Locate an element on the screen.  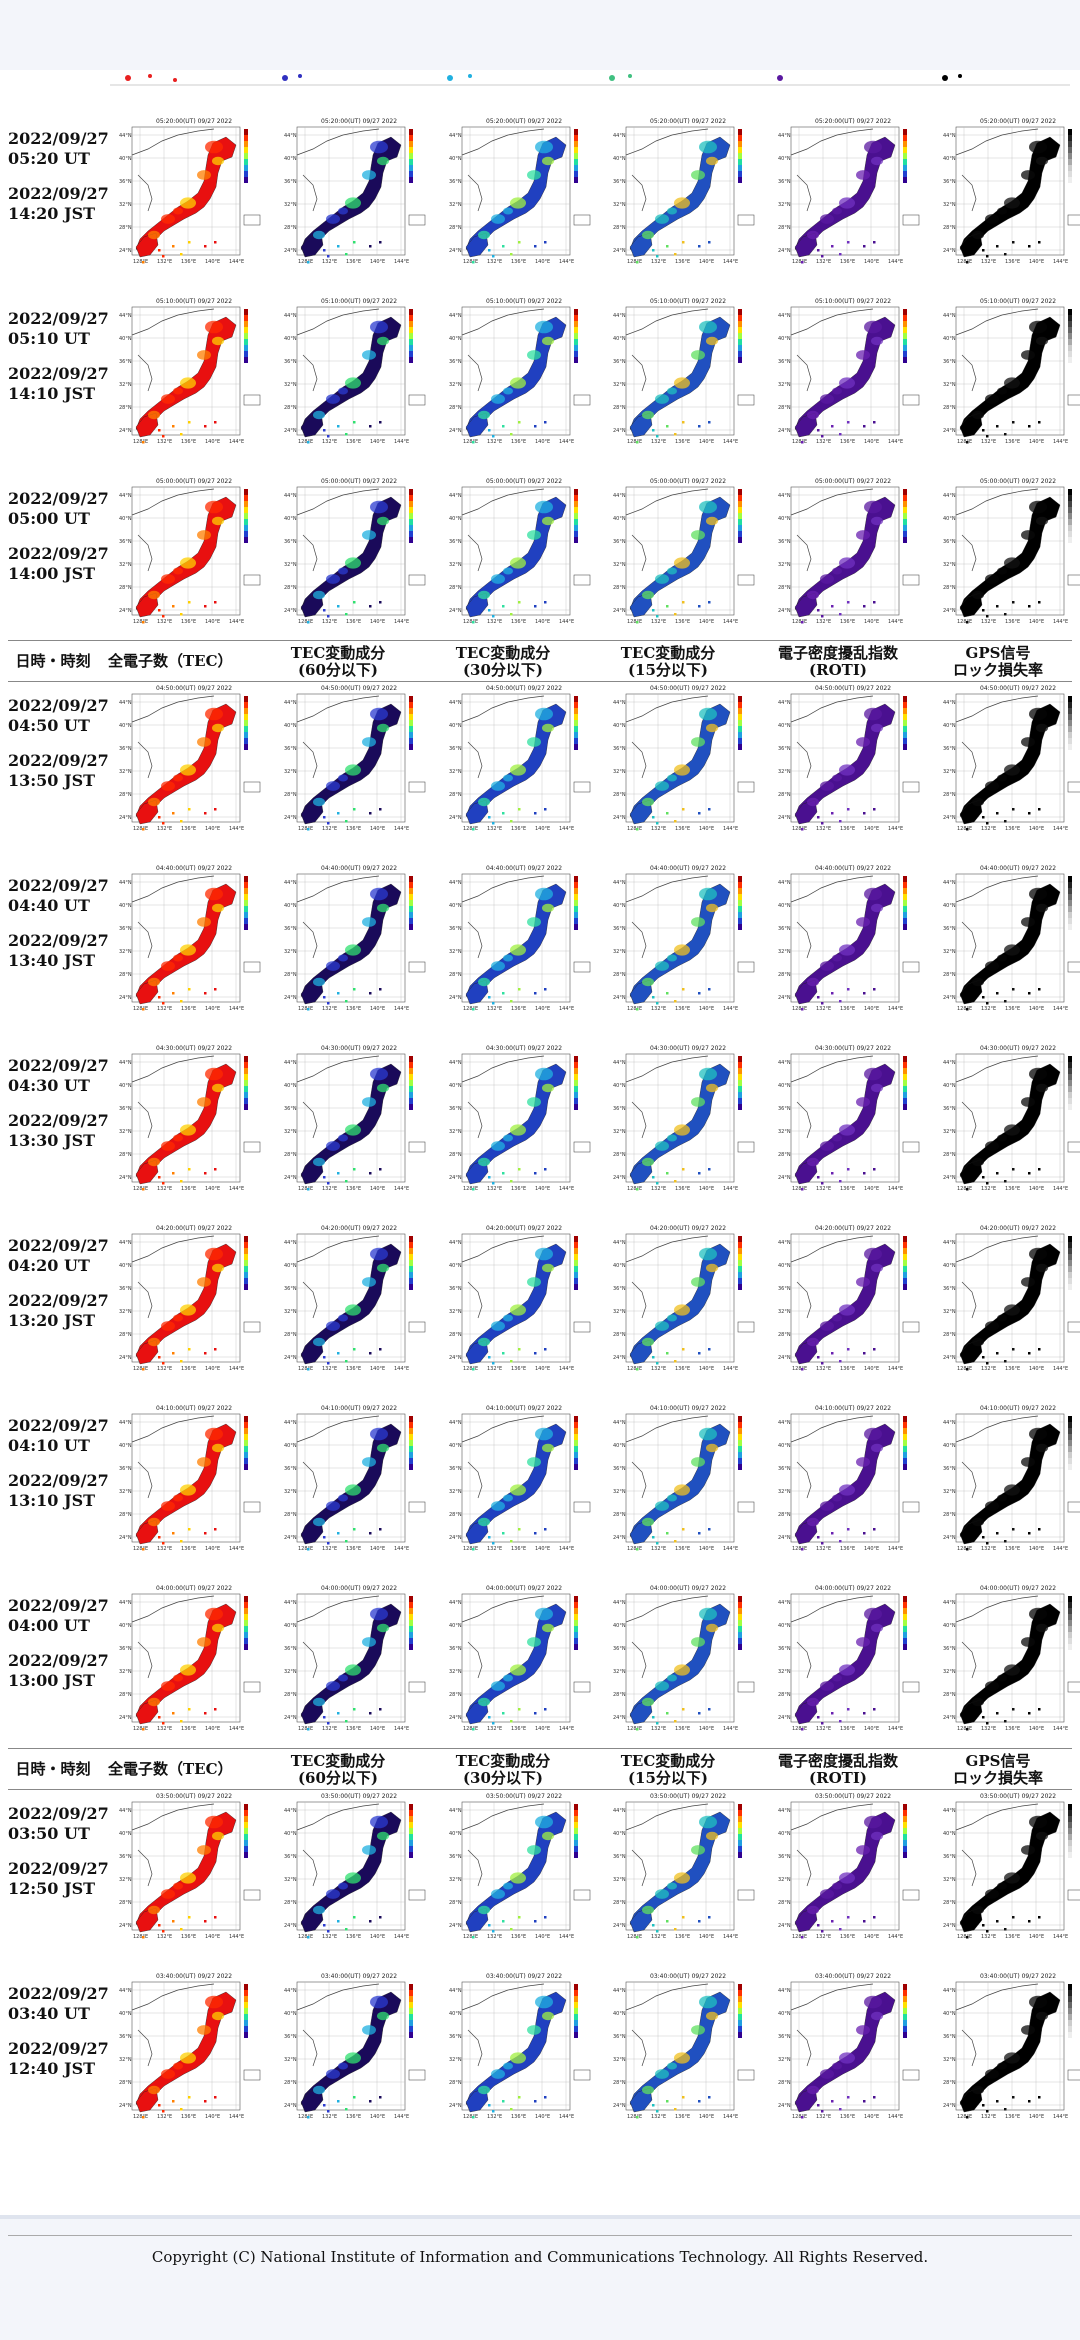
header-tec60-line: (60分以下) is located at coordinates (338, 1778).